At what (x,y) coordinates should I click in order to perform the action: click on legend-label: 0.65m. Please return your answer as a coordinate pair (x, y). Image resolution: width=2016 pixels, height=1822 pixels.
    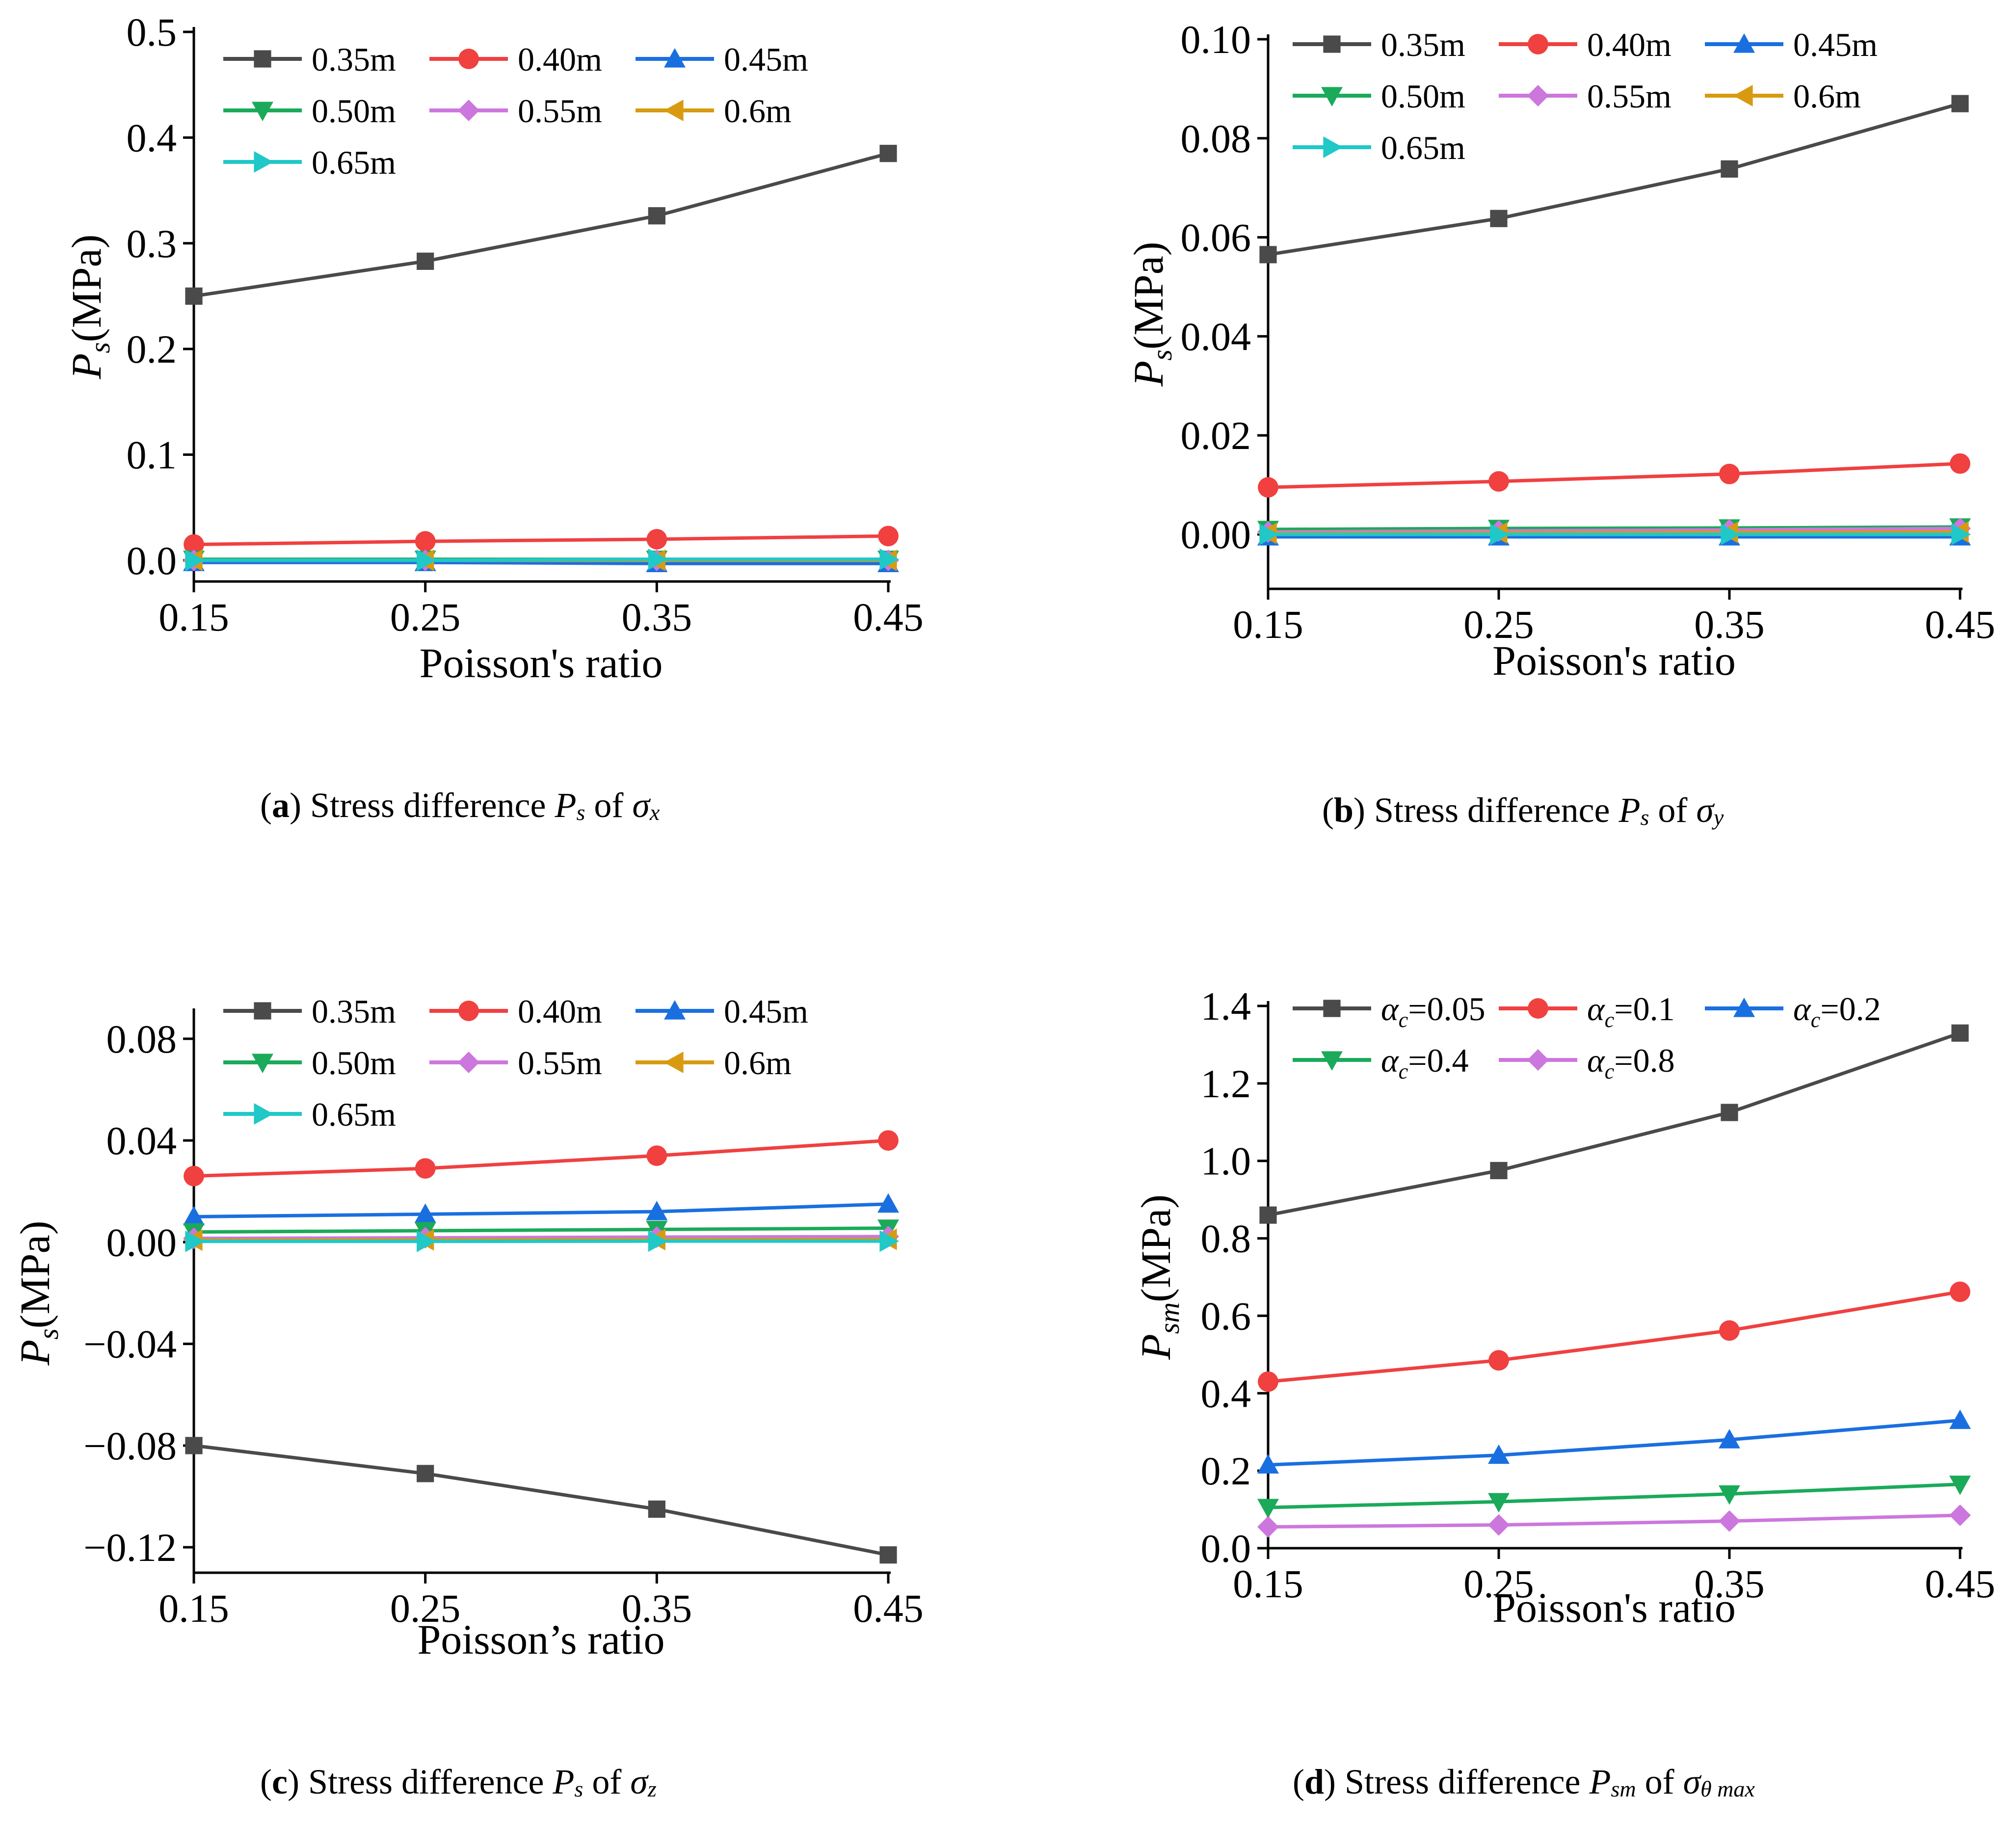
    Looking at the image, I should click on (354, 1114).